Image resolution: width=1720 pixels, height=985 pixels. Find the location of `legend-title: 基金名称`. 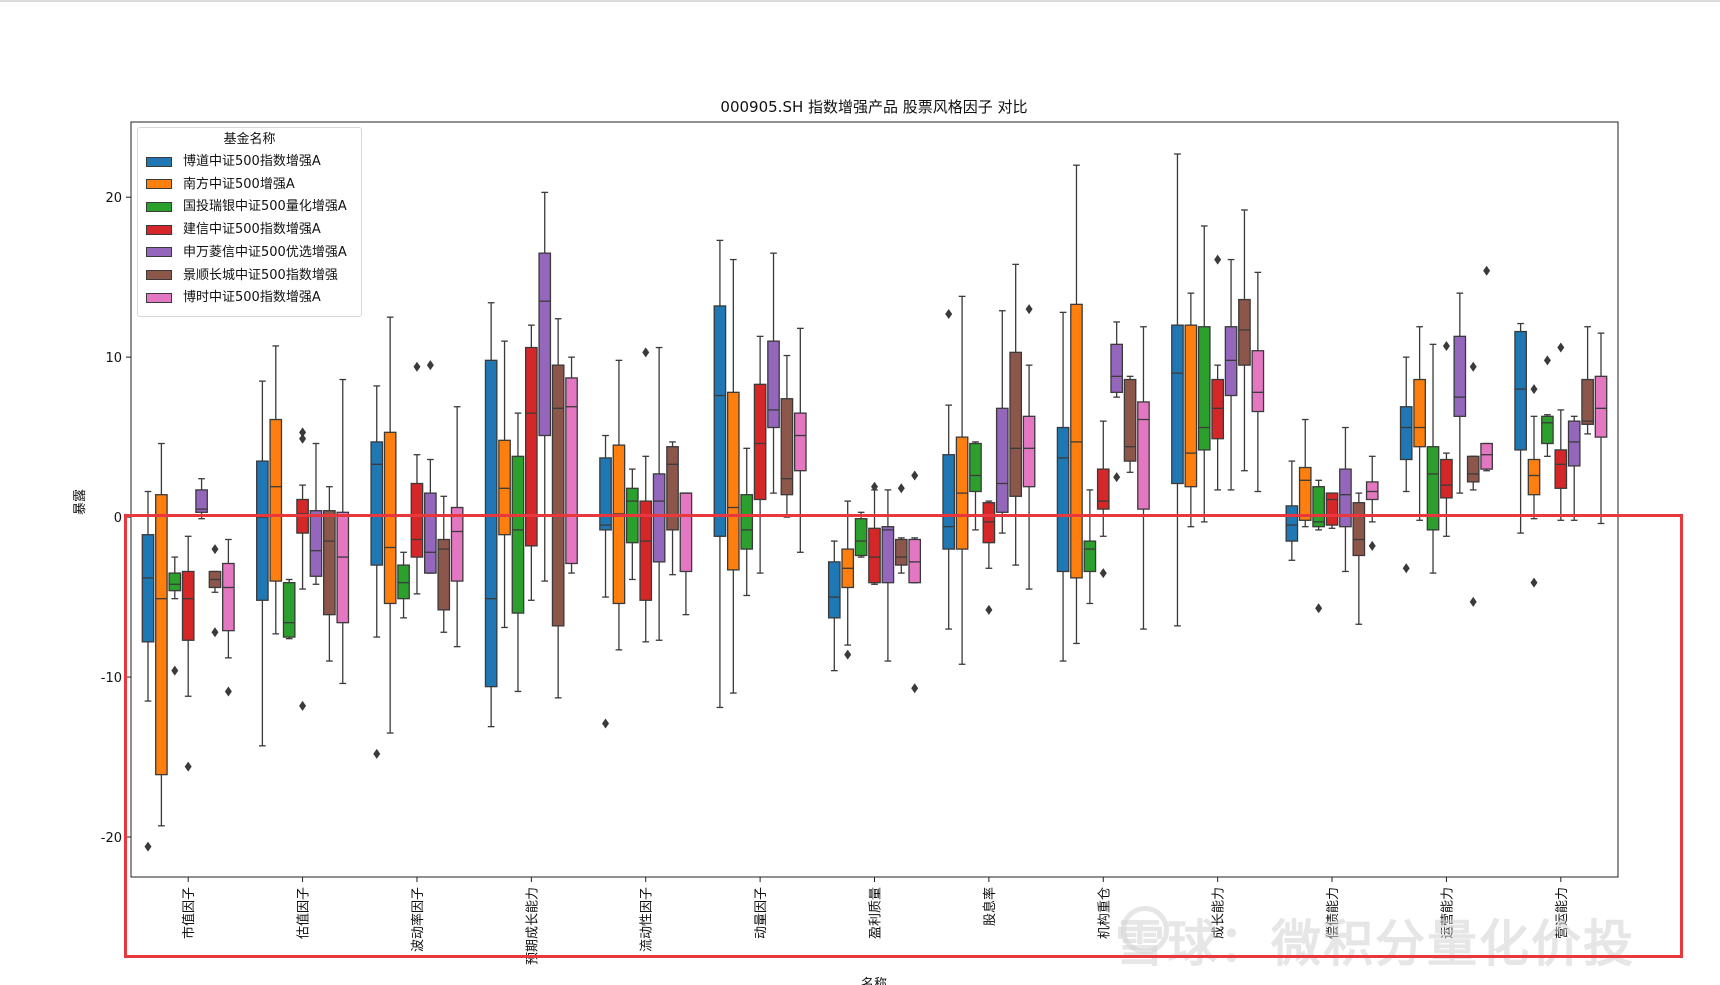

legend-title: 基金名称 is located at coordinates (249, 139).